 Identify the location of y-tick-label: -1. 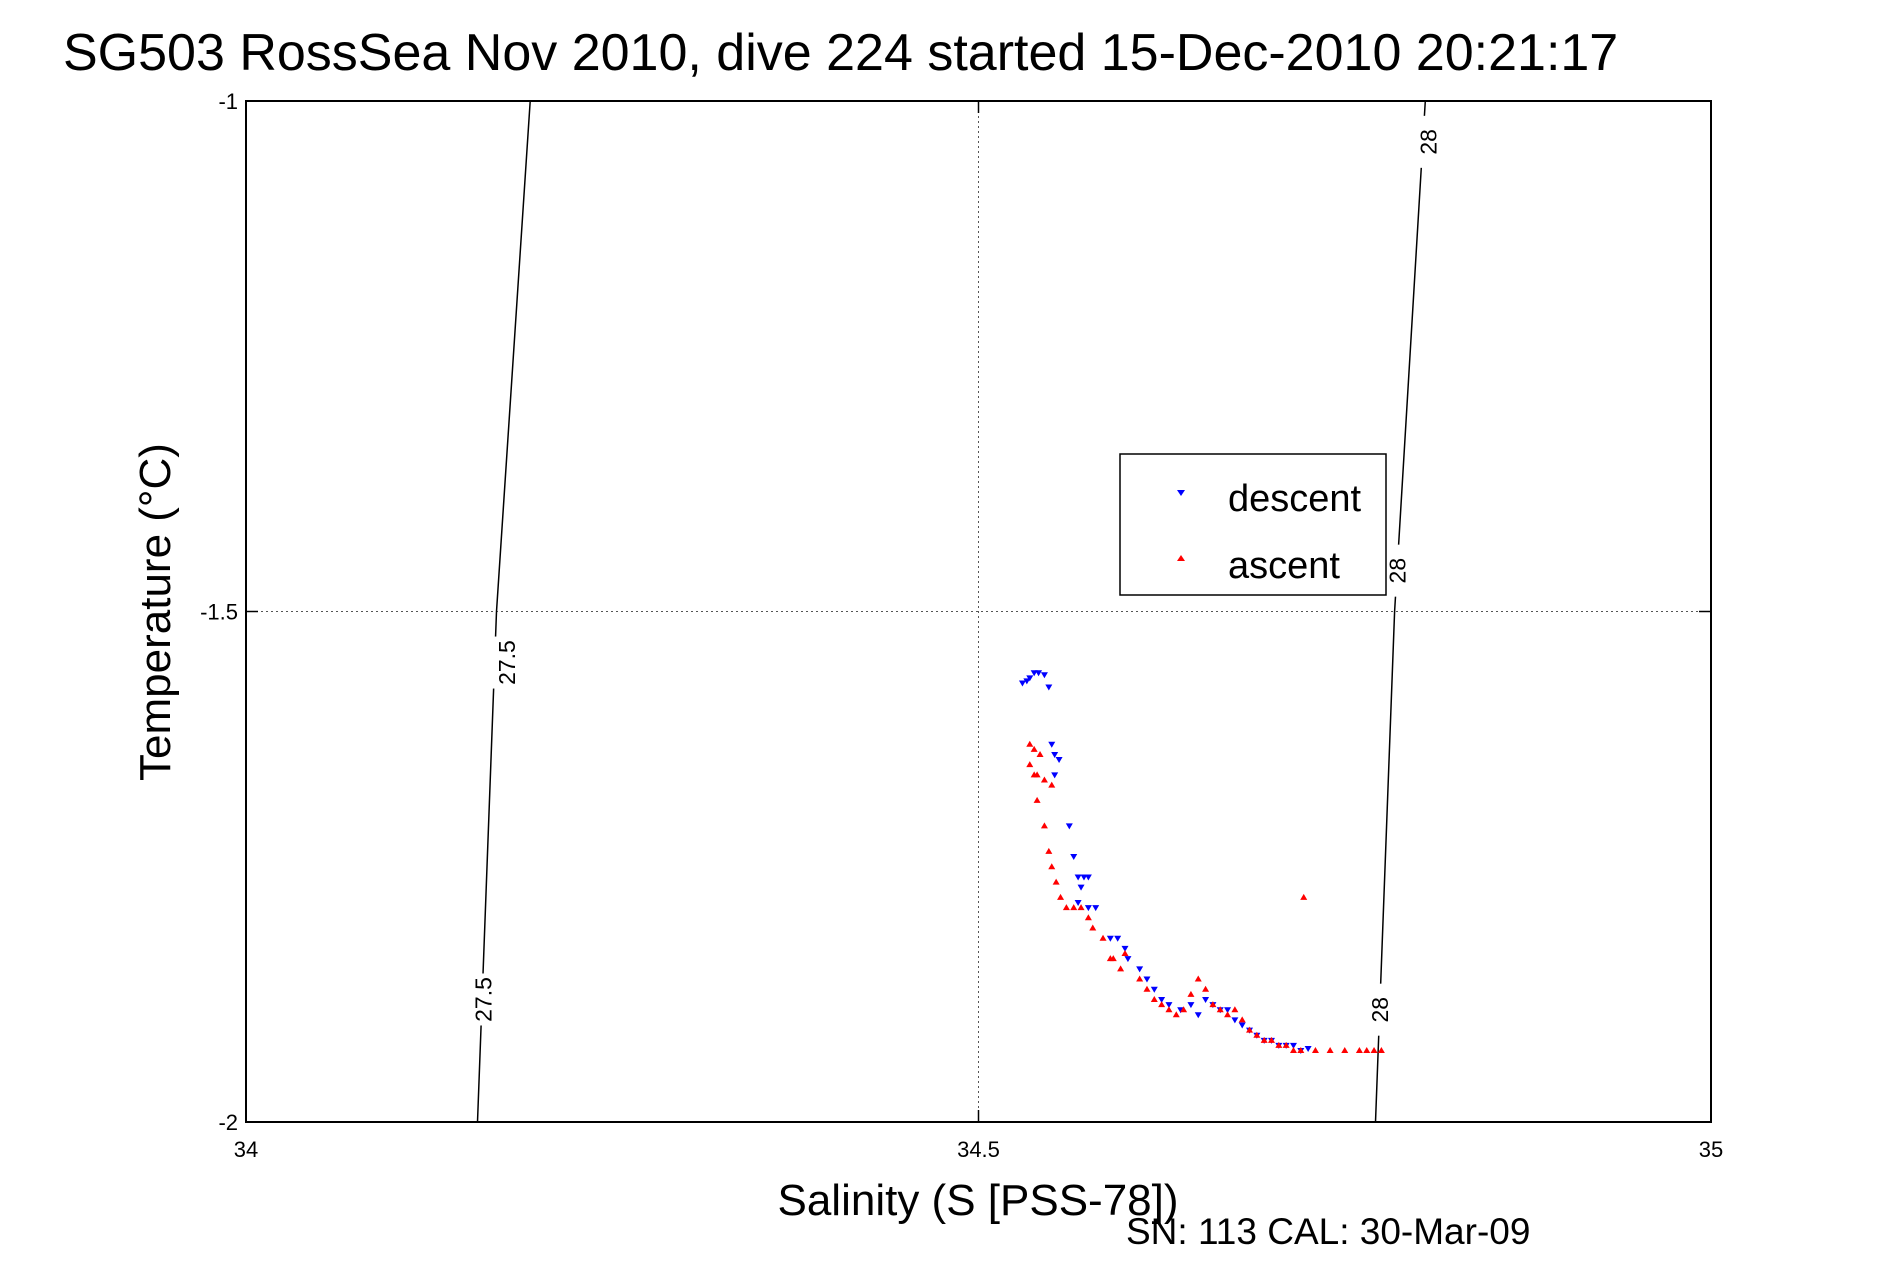
(228, 101).